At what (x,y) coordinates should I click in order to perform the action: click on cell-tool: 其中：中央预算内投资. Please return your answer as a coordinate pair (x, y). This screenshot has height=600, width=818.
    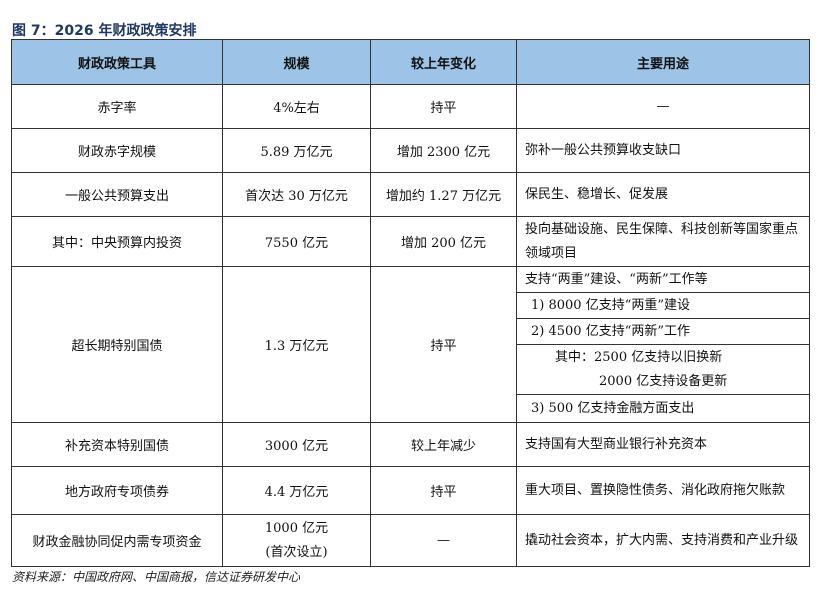
    Looking at the image, I should click on (117, 241).